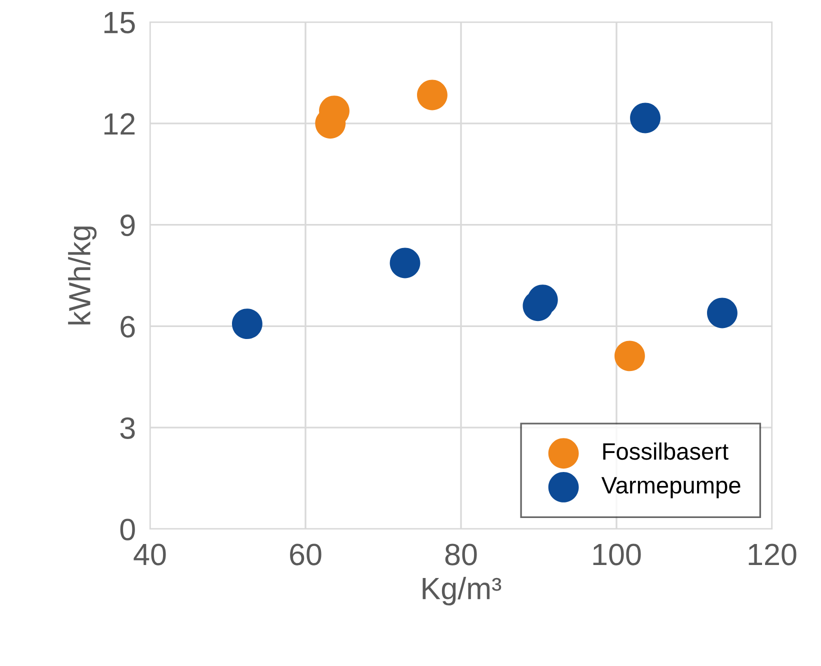 The height and width of the screenshot is (666, 821). What do you see at coordinates (617, 555) in the screenshot?
I see `x-tick-label: 100` at bounding box center [617, 555].